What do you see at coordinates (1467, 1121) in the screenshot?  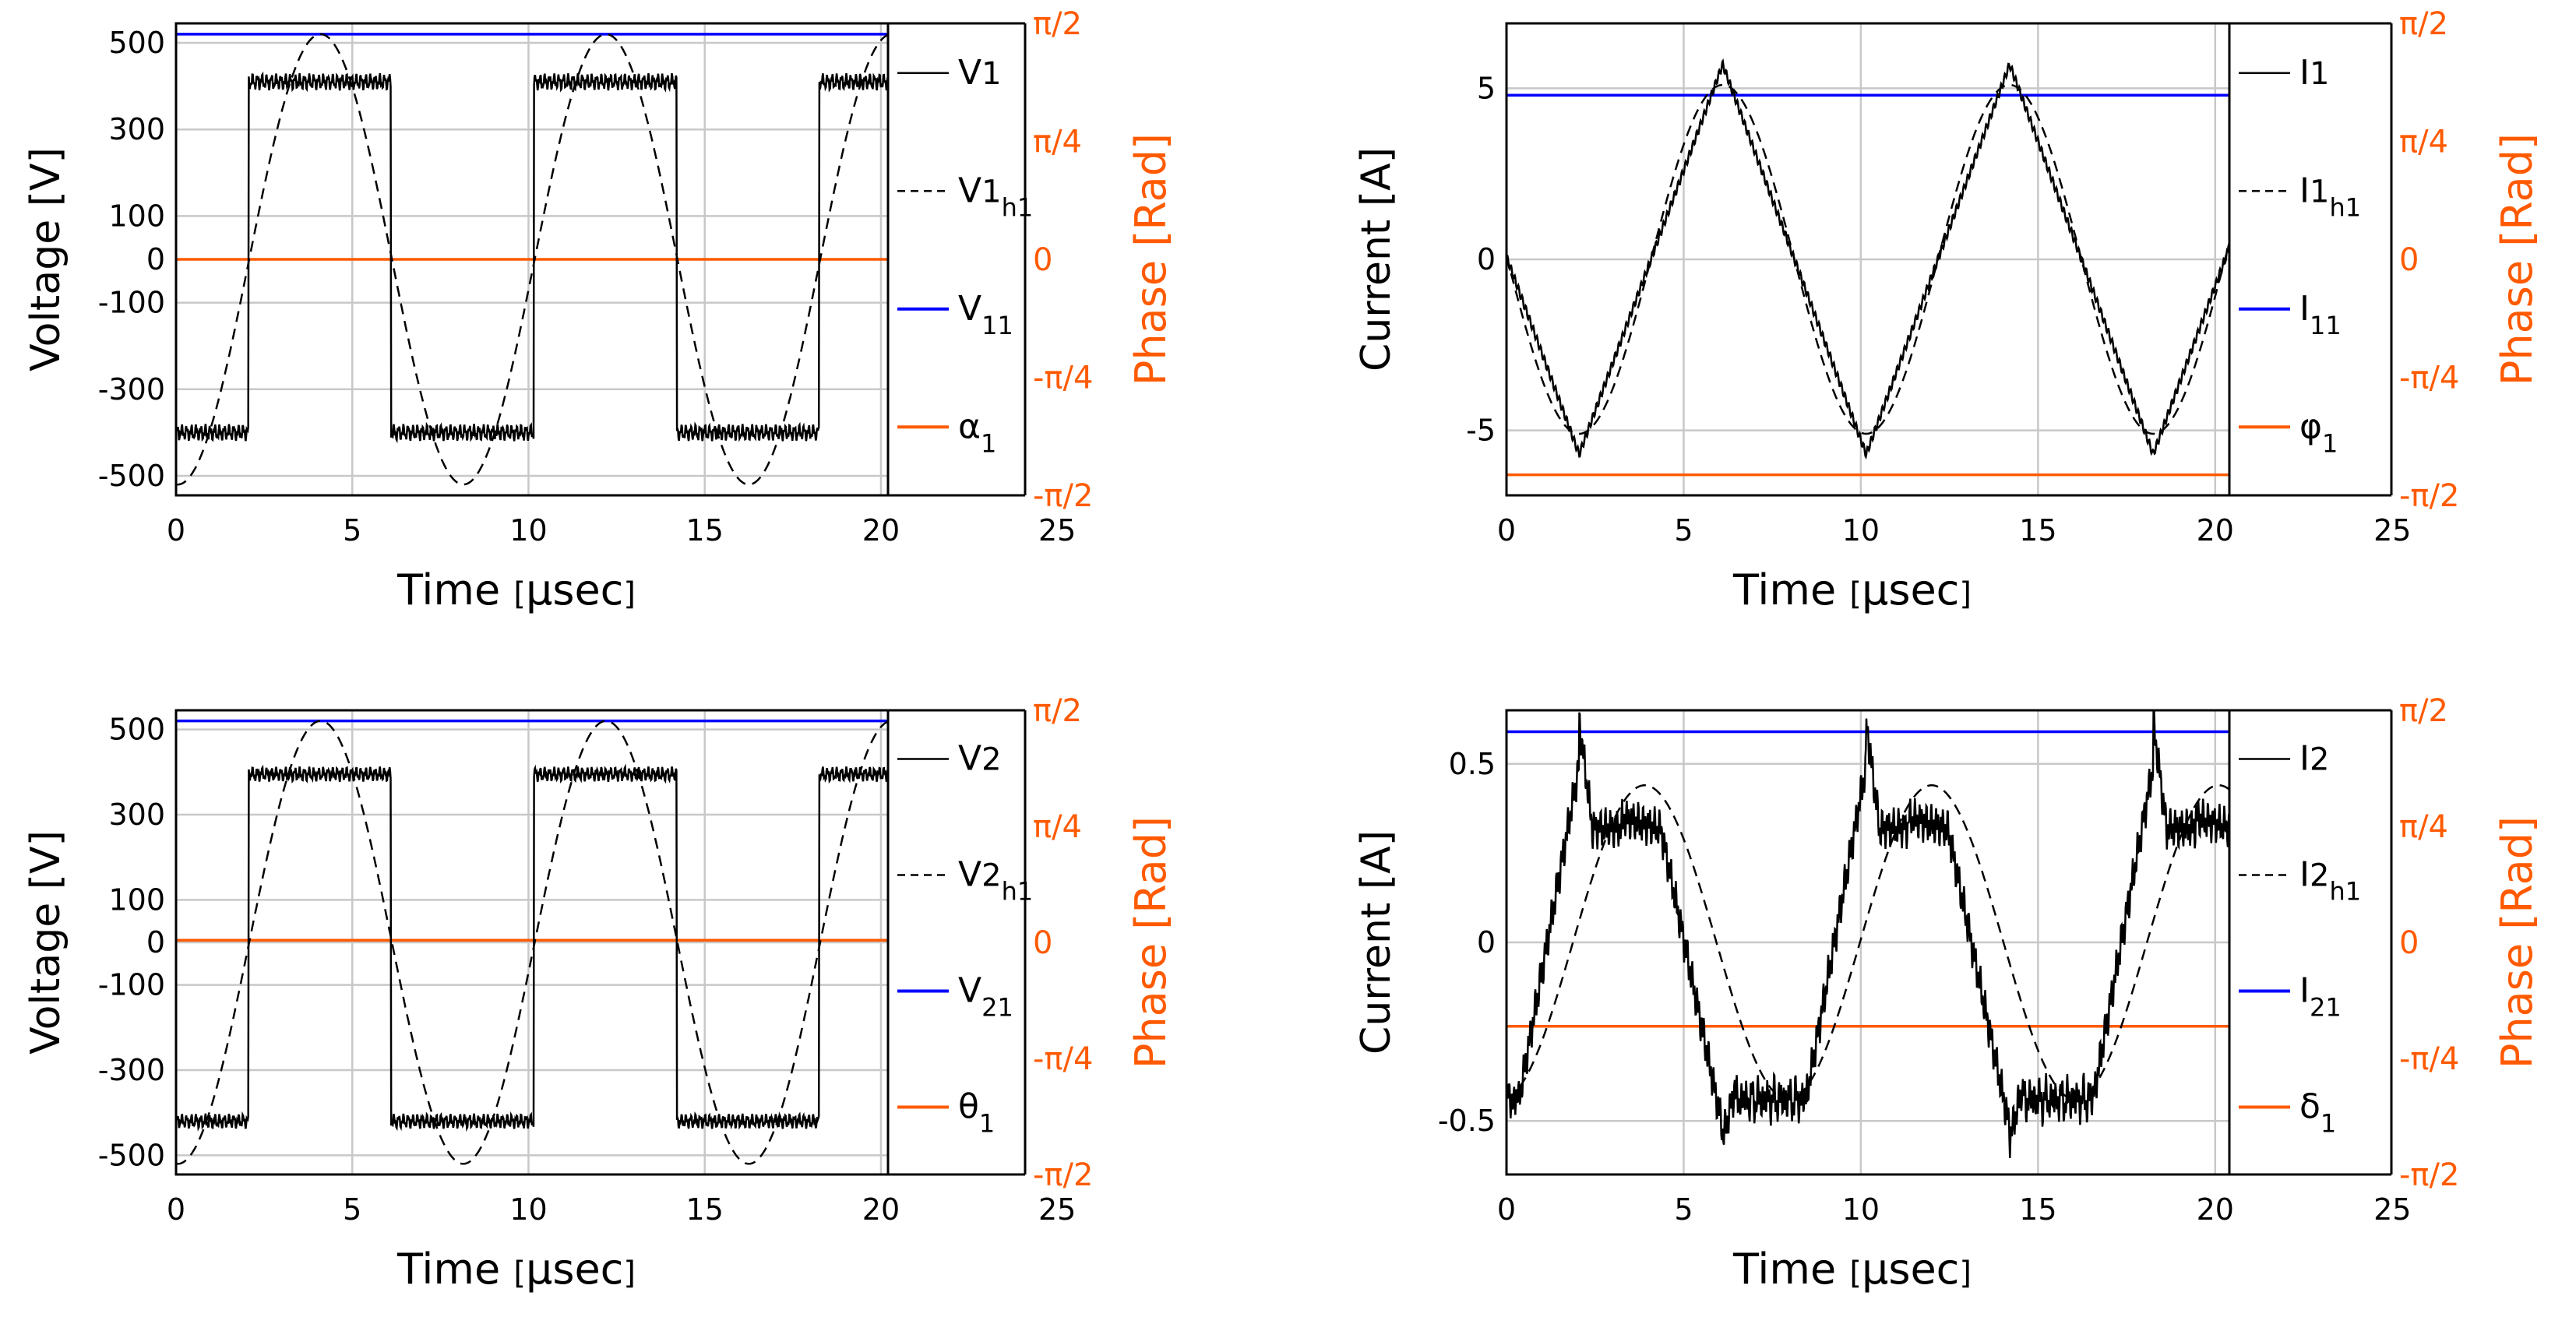 I see `y-tick-label: -0.5` at bounding box center [1467, 1121].